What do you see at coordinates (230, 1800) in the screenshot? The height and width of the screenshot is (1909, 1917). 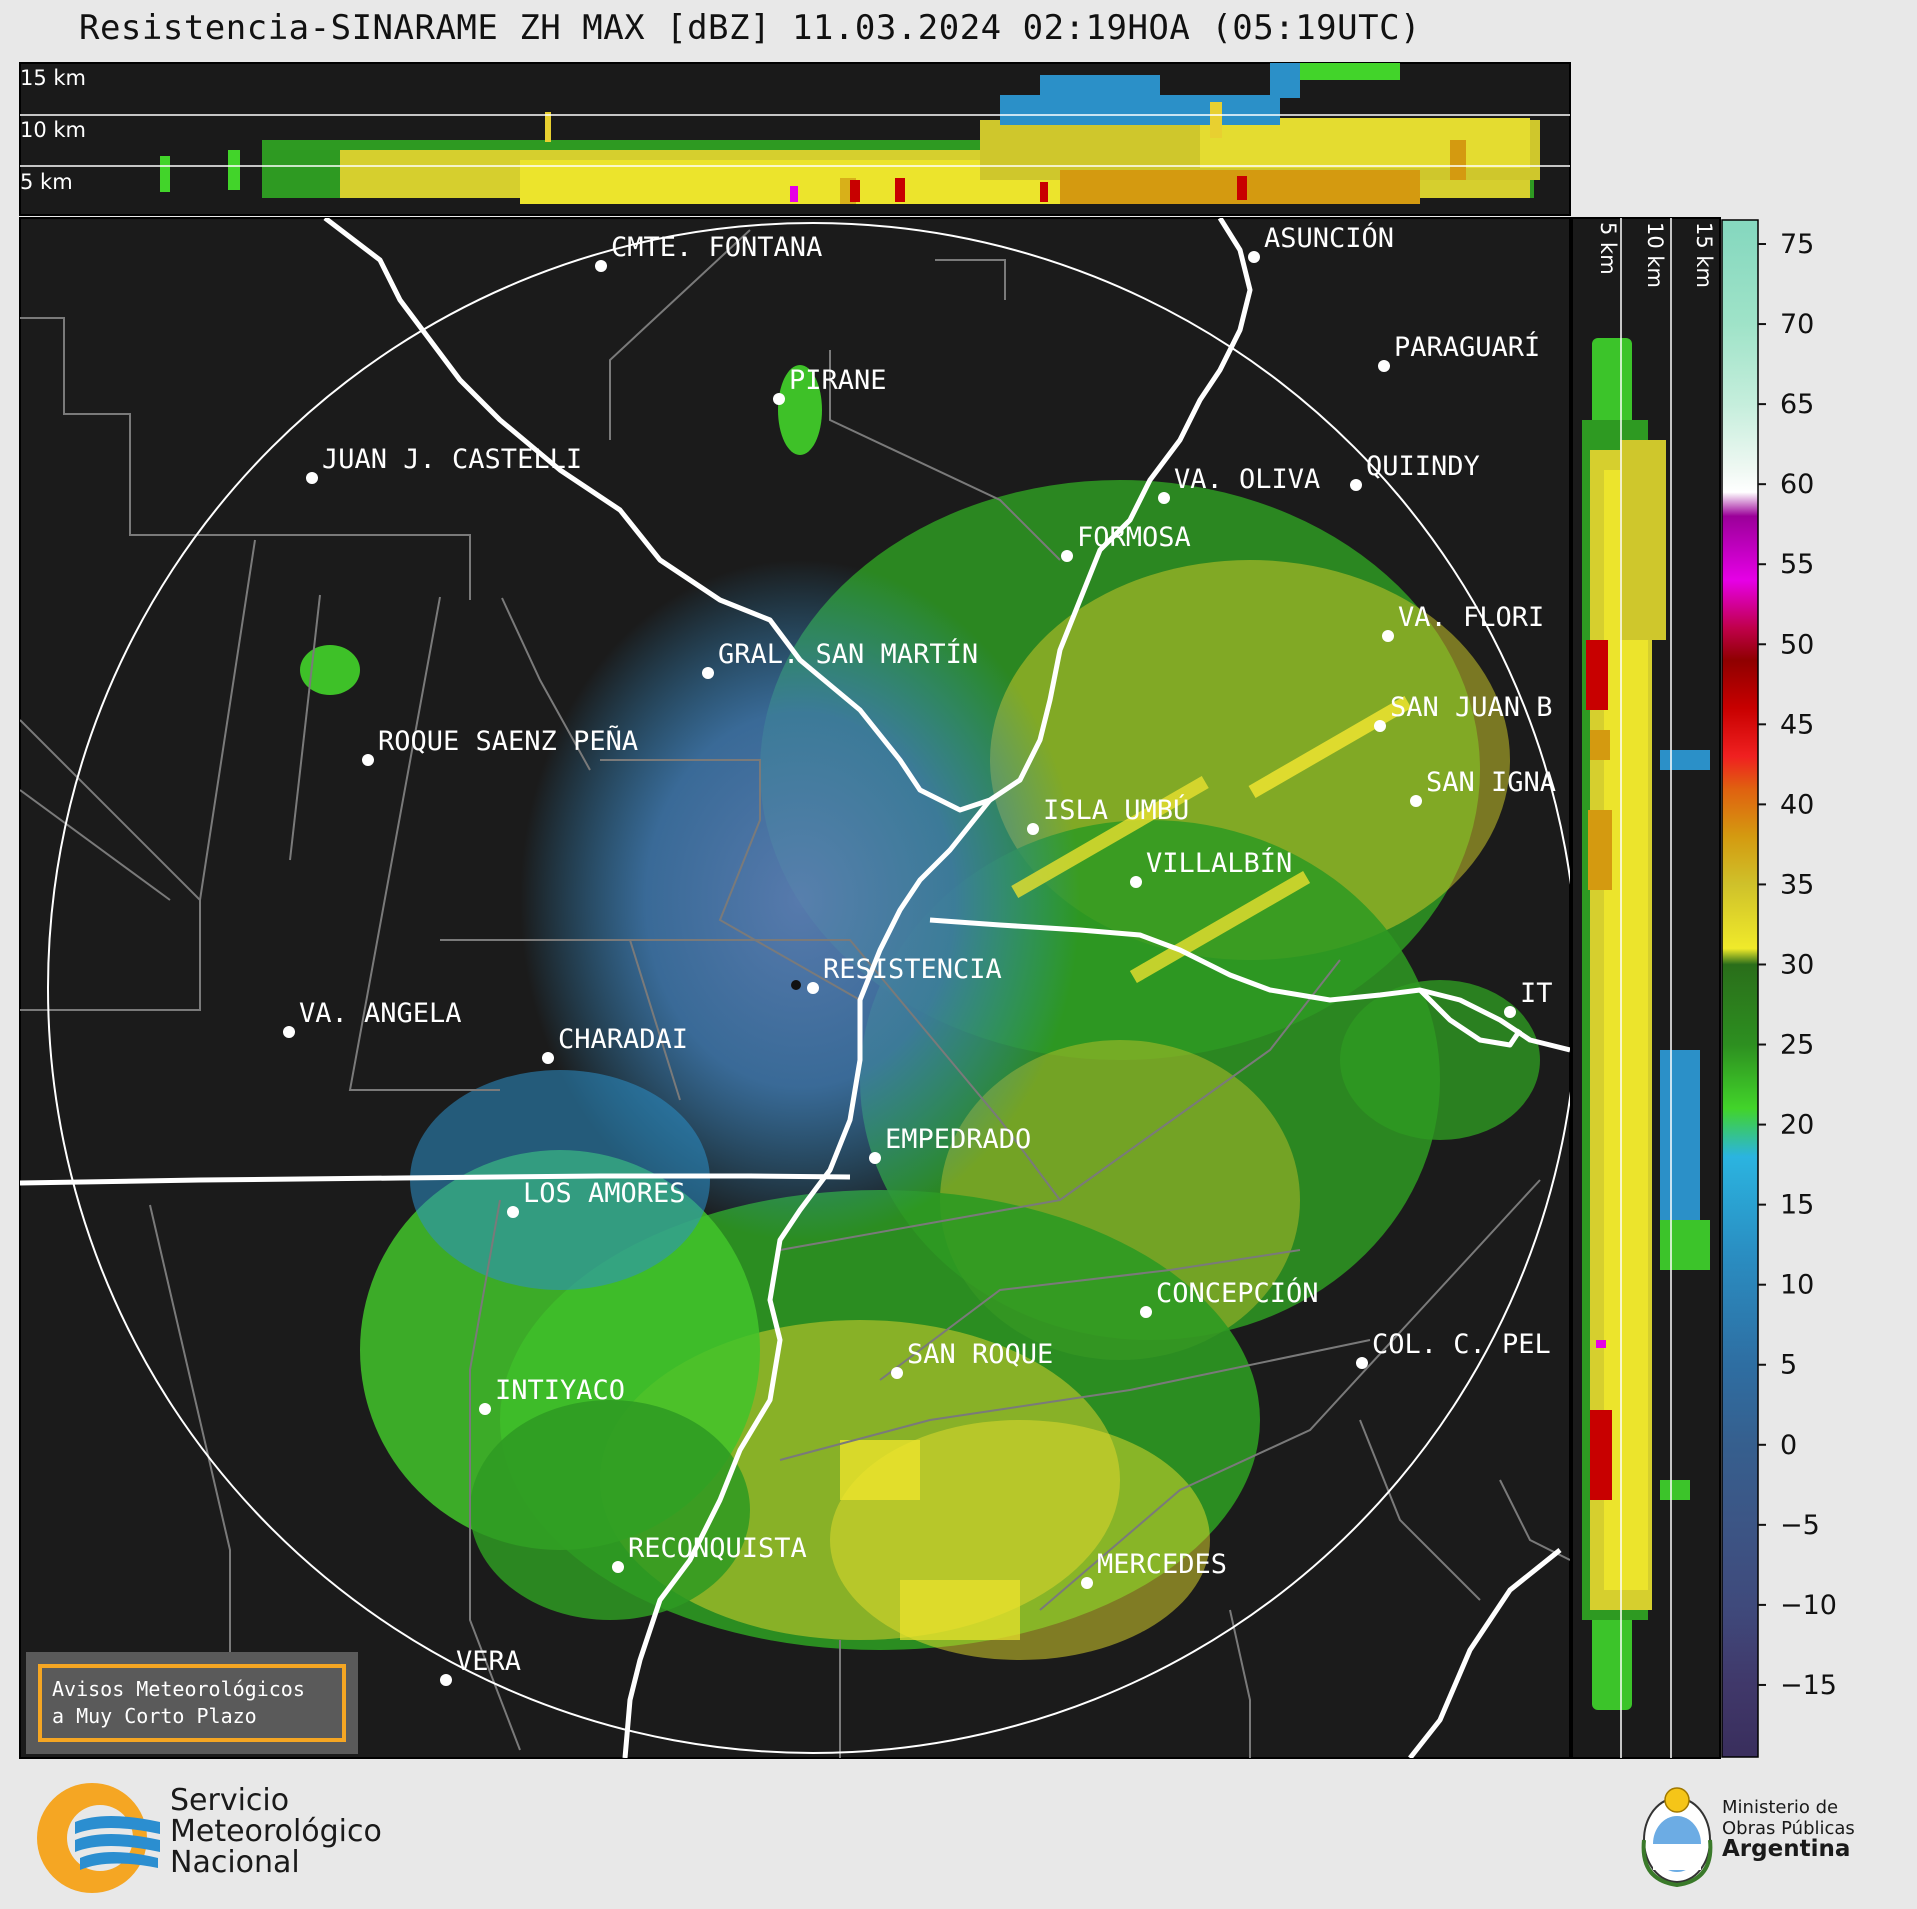 I see `smn-line-1: Servicio` at bounding box center [230, 1800].